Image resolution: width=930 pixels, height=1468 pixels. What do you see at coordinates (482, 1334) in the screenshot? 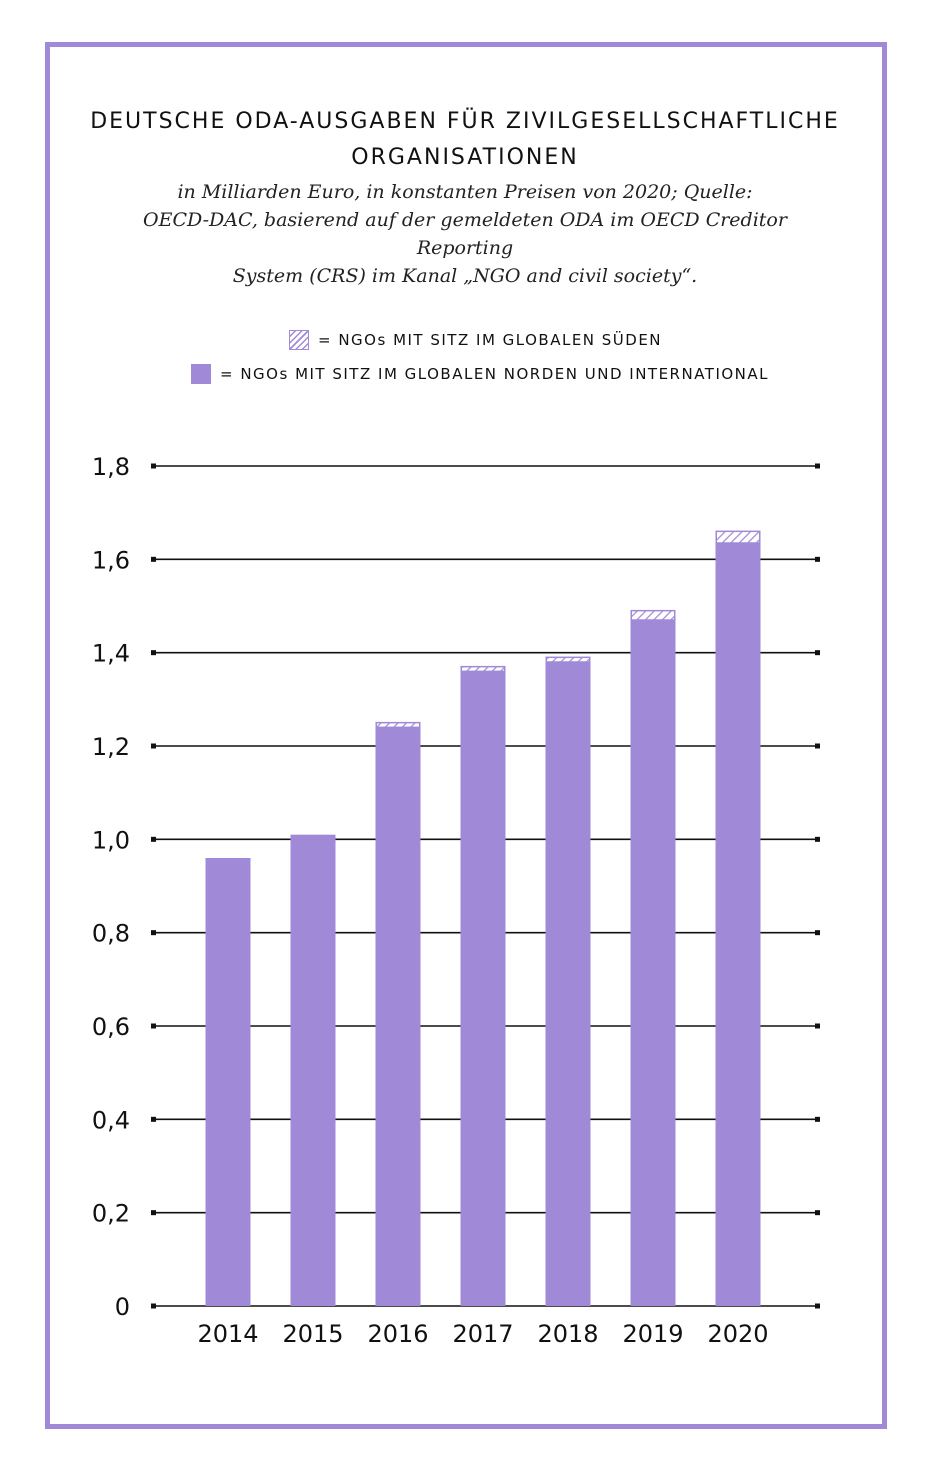
I see `x-tick-label: 2017` at bounding box center [482, 1334].